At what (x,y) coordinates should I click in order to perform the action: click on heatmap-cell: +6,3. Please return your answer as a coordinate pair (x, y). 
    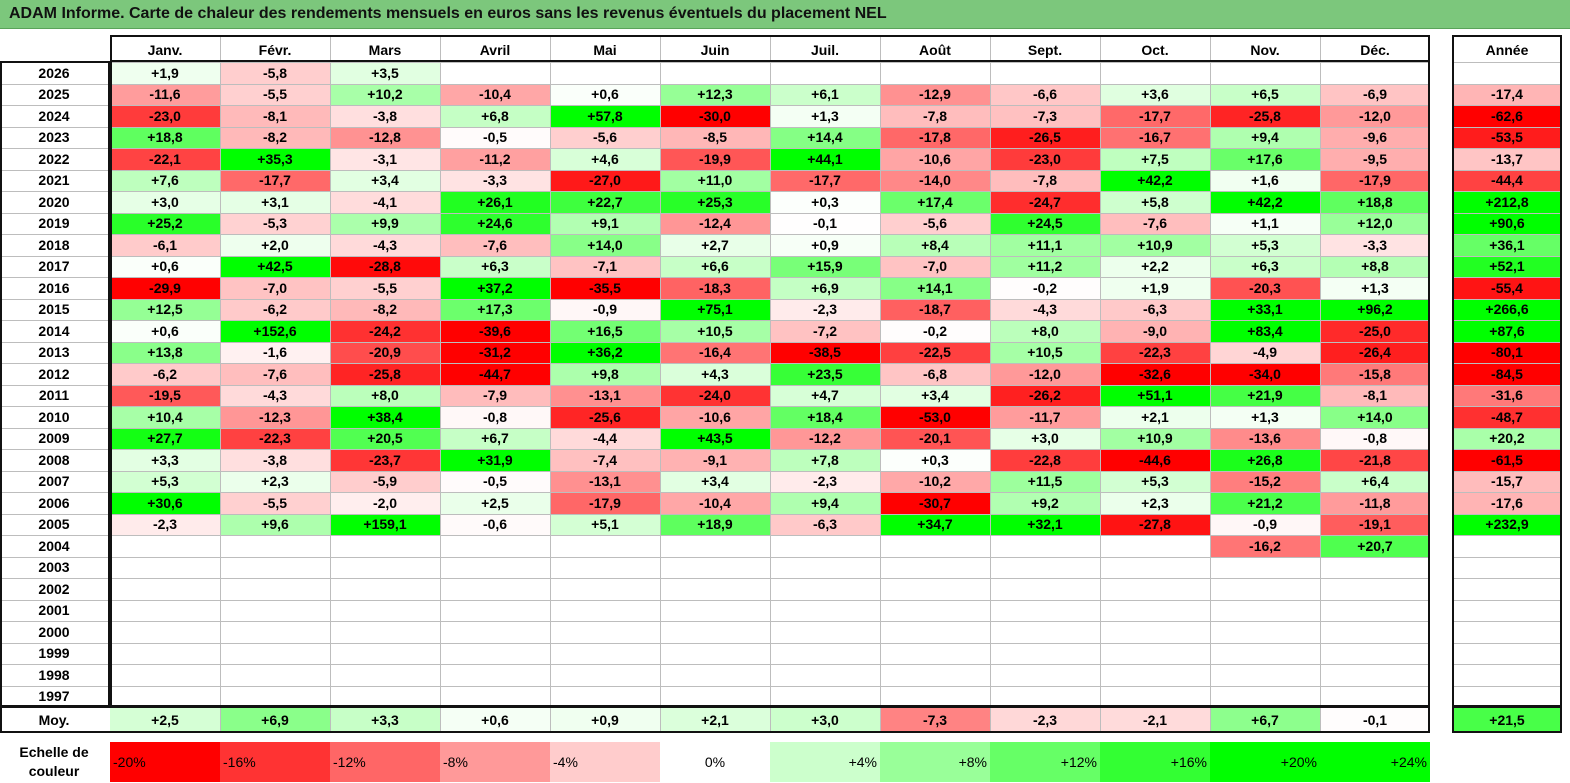
    Looking at the image, I should click on (1265, 266).